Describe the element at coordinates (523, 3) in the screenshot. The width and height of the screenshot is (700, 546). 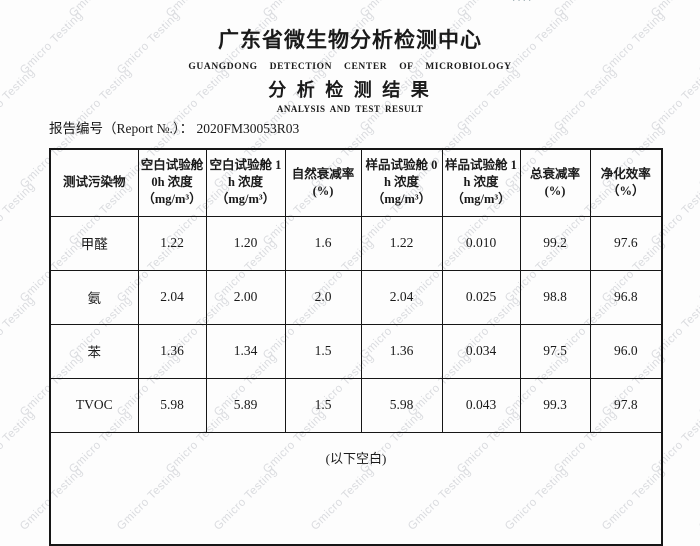
I see `top-edge-mark: ····` at that location.